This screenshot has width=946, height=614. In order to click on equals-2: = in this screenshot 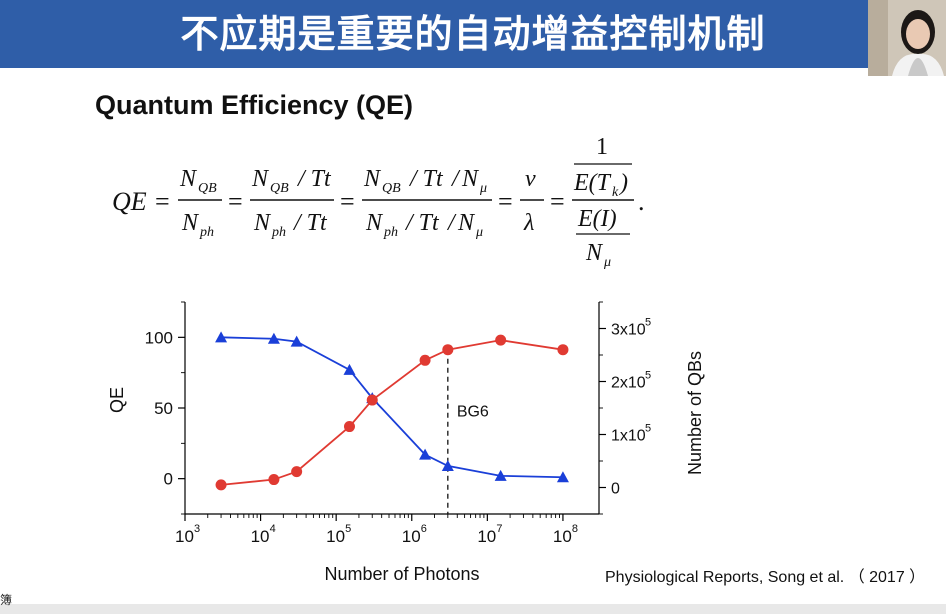, I will do `click(235, 201)`.